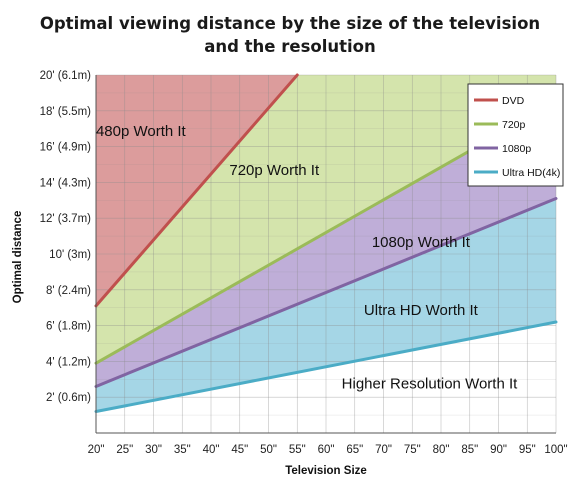 Image resolution: width=580 pixels, height=486 pixels. What do you see at coordinates (70, 255) in the screenshot?
I see `y-tick-label: 10' (3m)` at bounding box center [70, 255].